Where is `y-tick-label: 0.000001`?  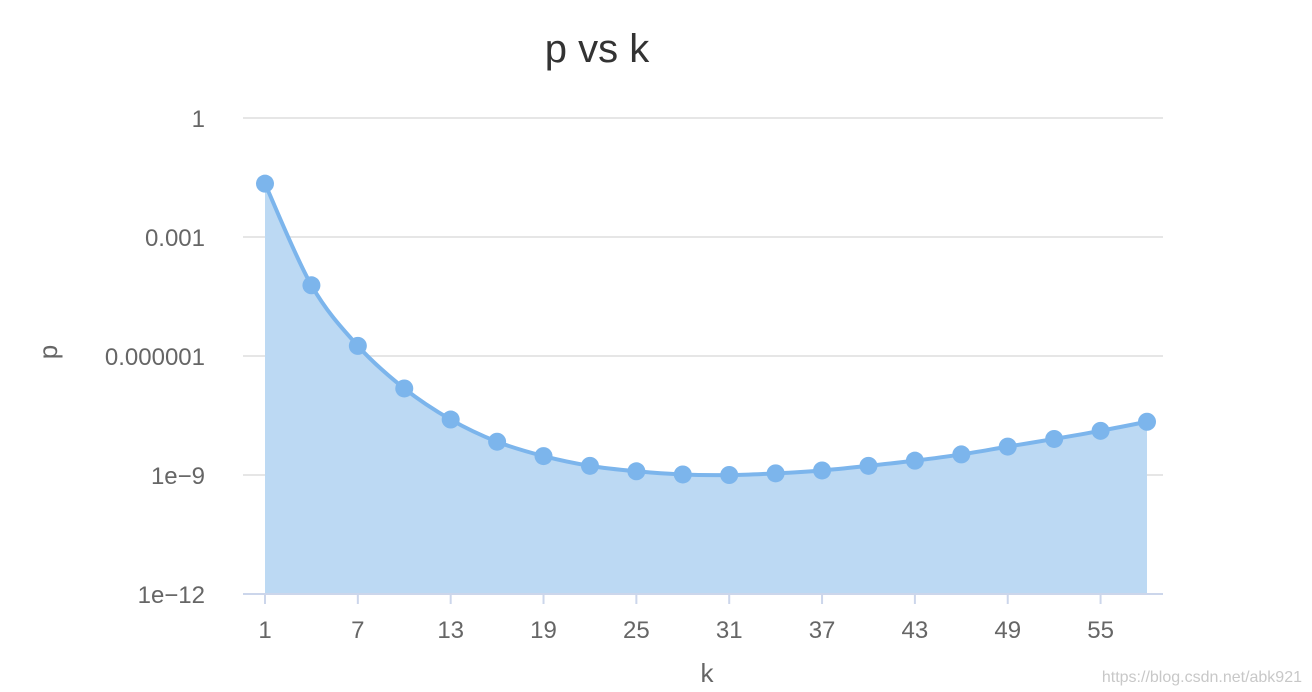
y-tick-label: 0.000001 is located at coordinates (155, 357).